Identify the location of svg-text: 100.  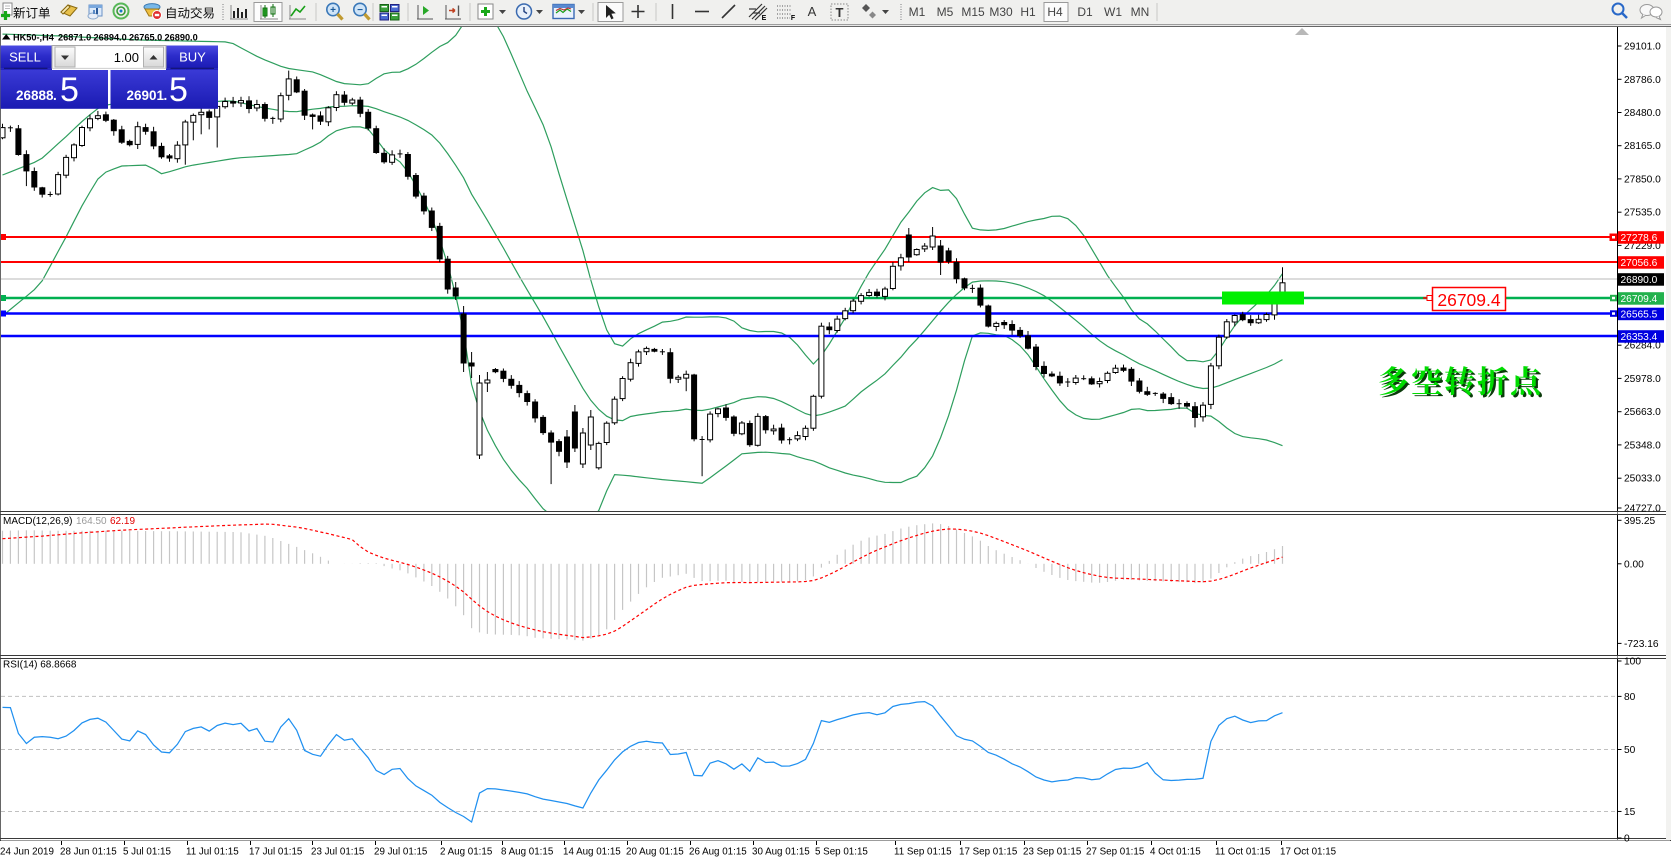
(1632, 662).